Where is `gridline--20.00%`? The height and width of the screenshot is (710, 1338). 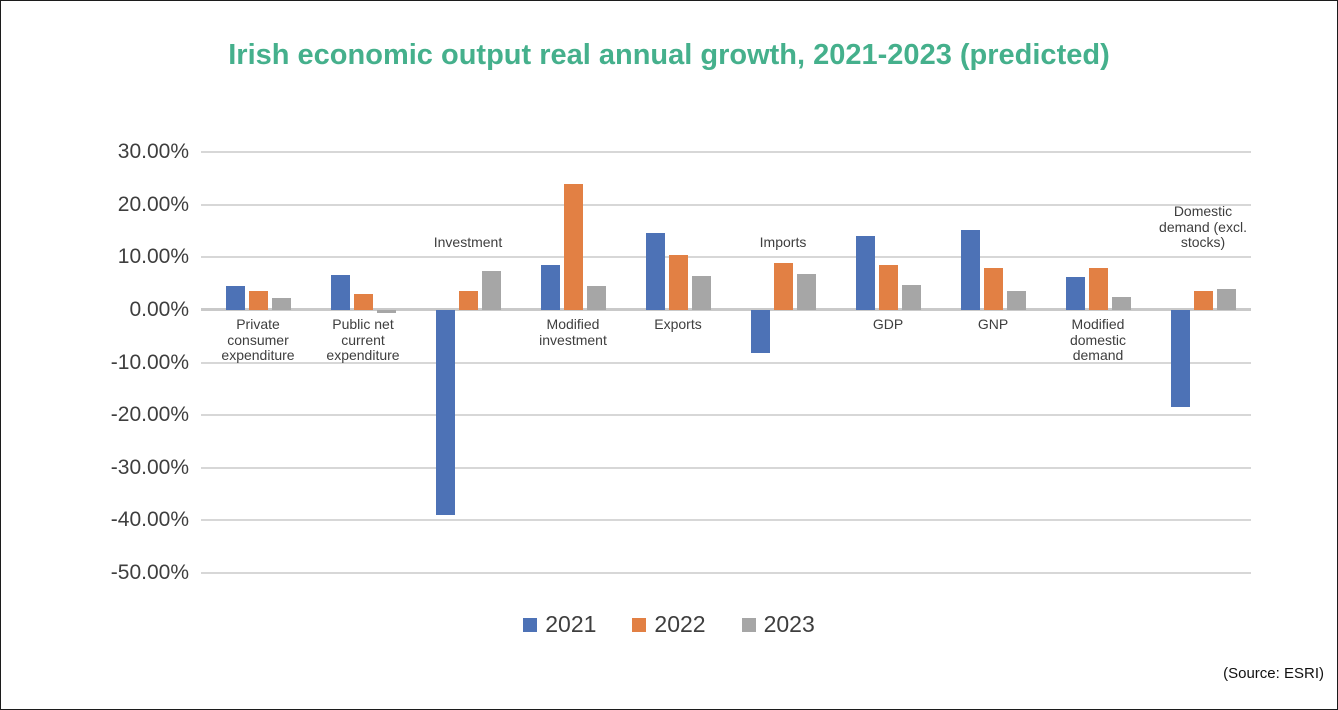 gridline--20.00% is located at coordinates (726, 415).